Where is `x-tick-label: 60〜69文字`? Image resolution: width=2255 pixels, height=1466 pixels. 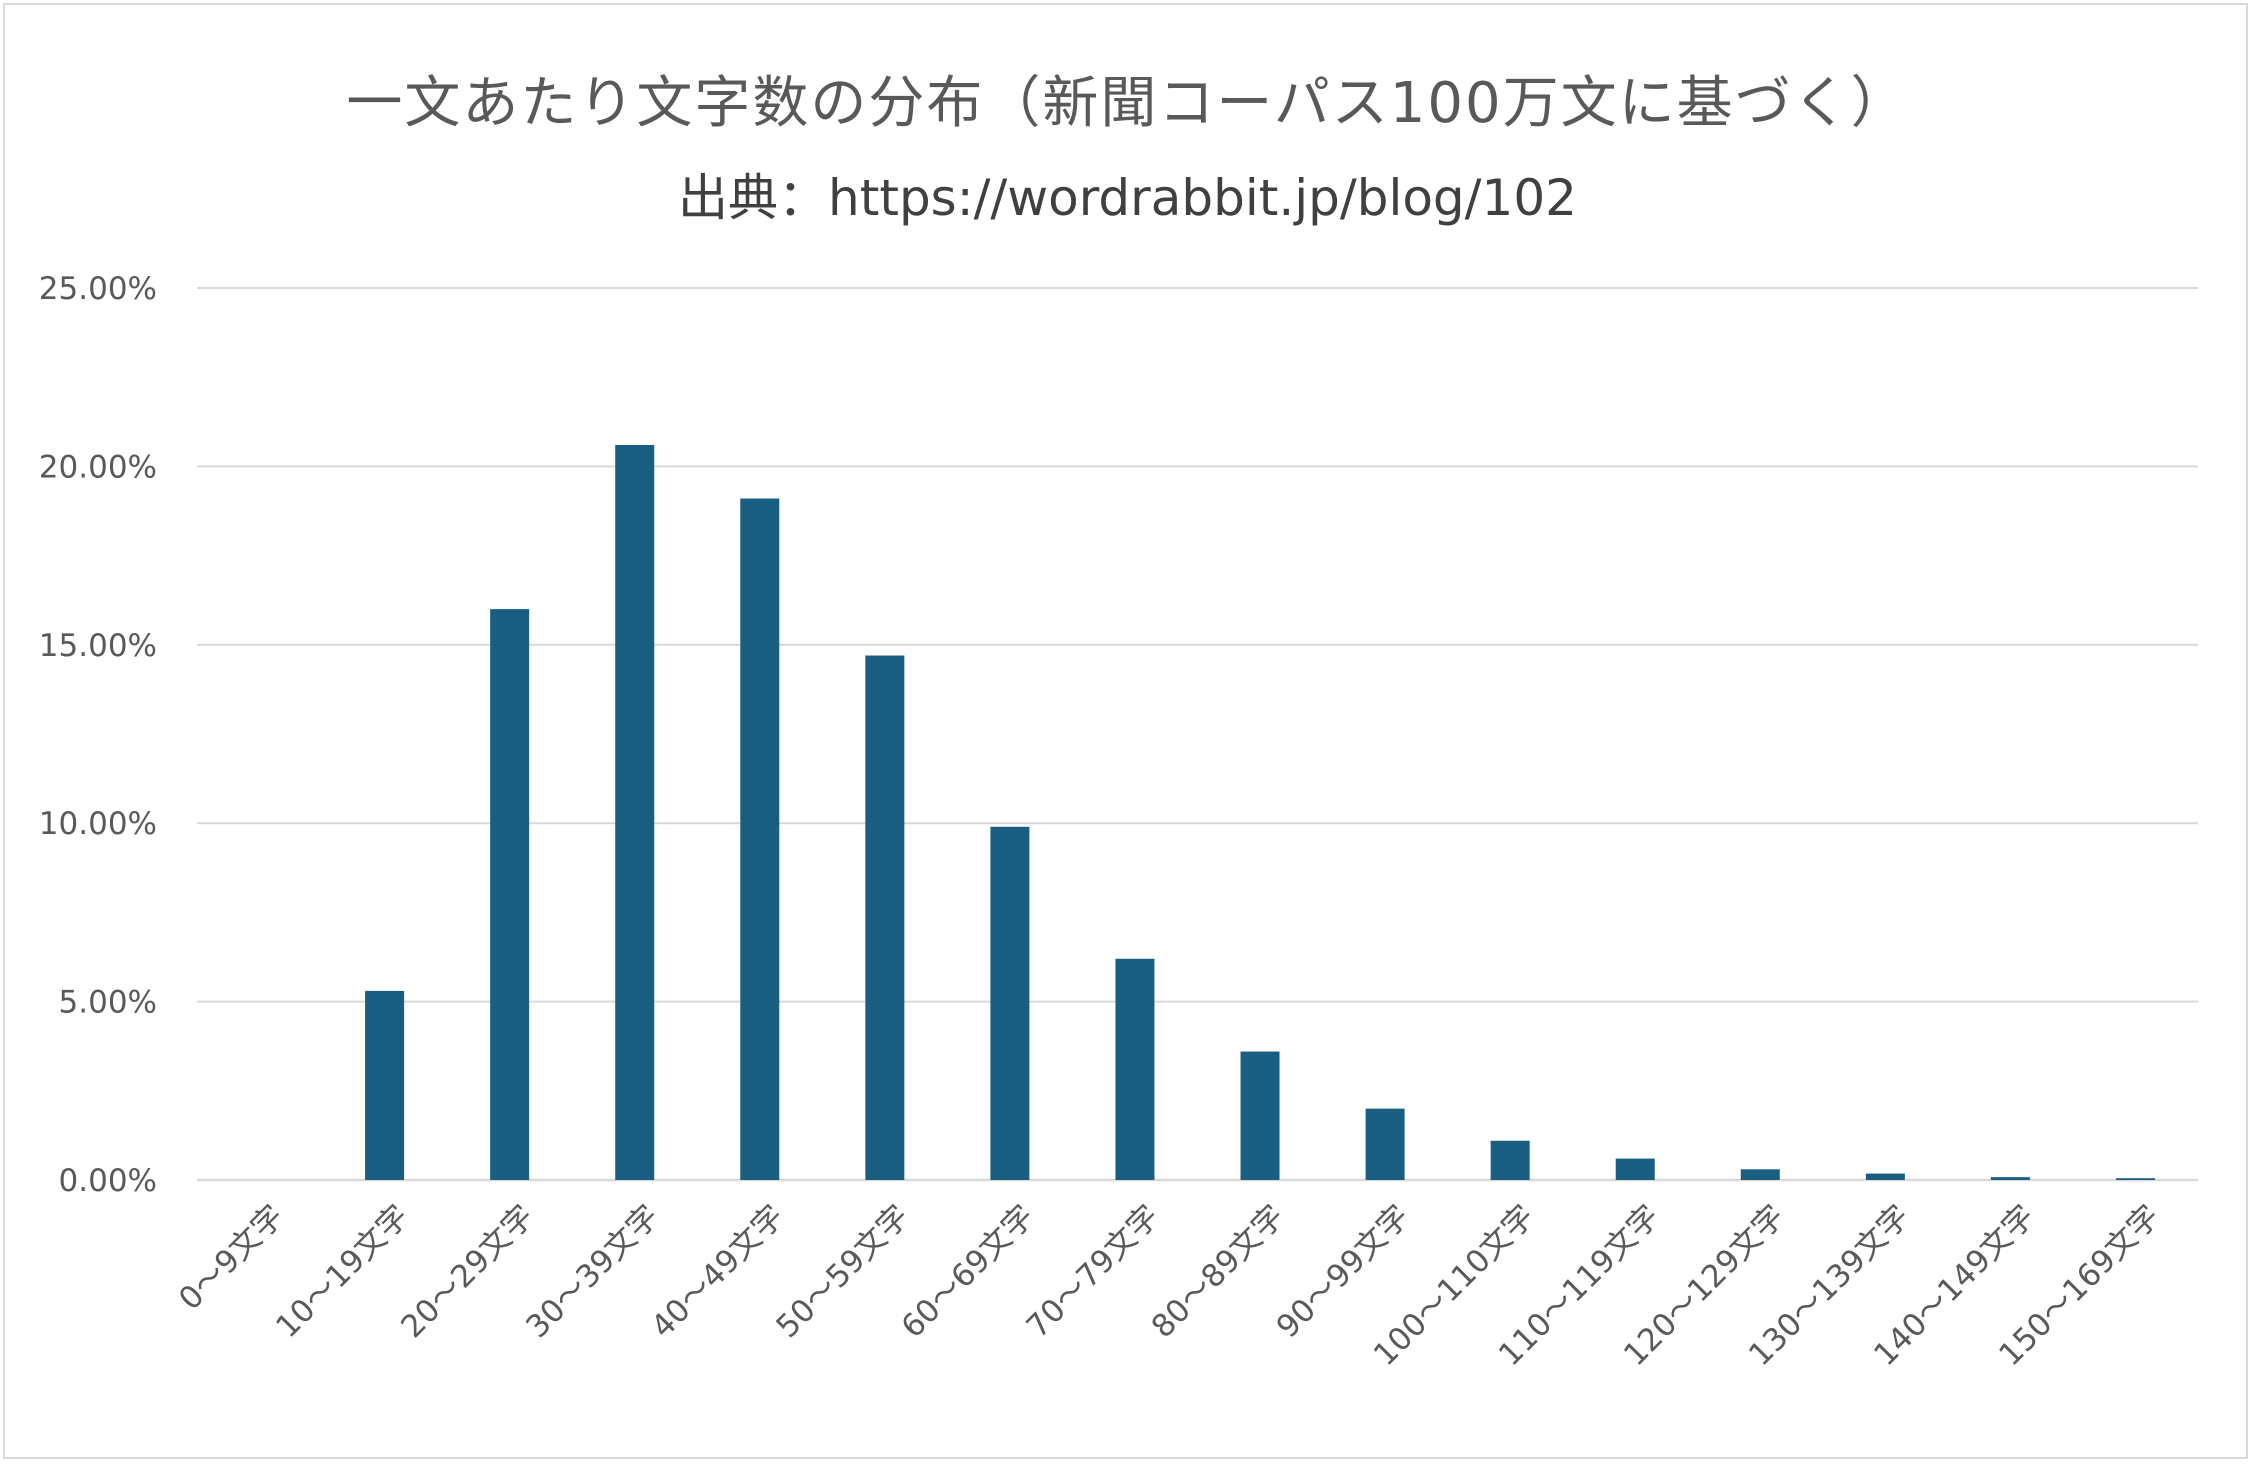 x-tick-label: 60〜69文字 is located at coordinates (968, 1271).